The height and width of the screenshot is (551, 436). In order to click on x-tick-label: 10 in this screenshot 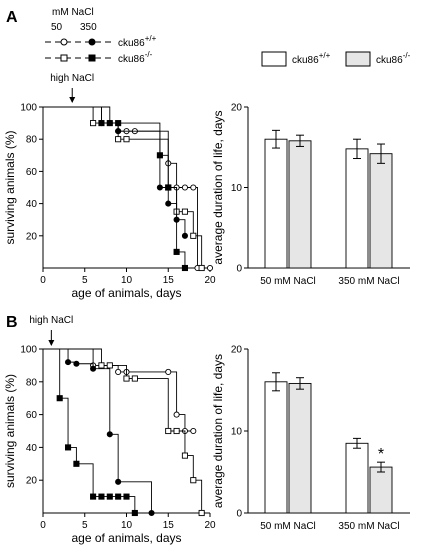, I will do `click(127, 280)`.